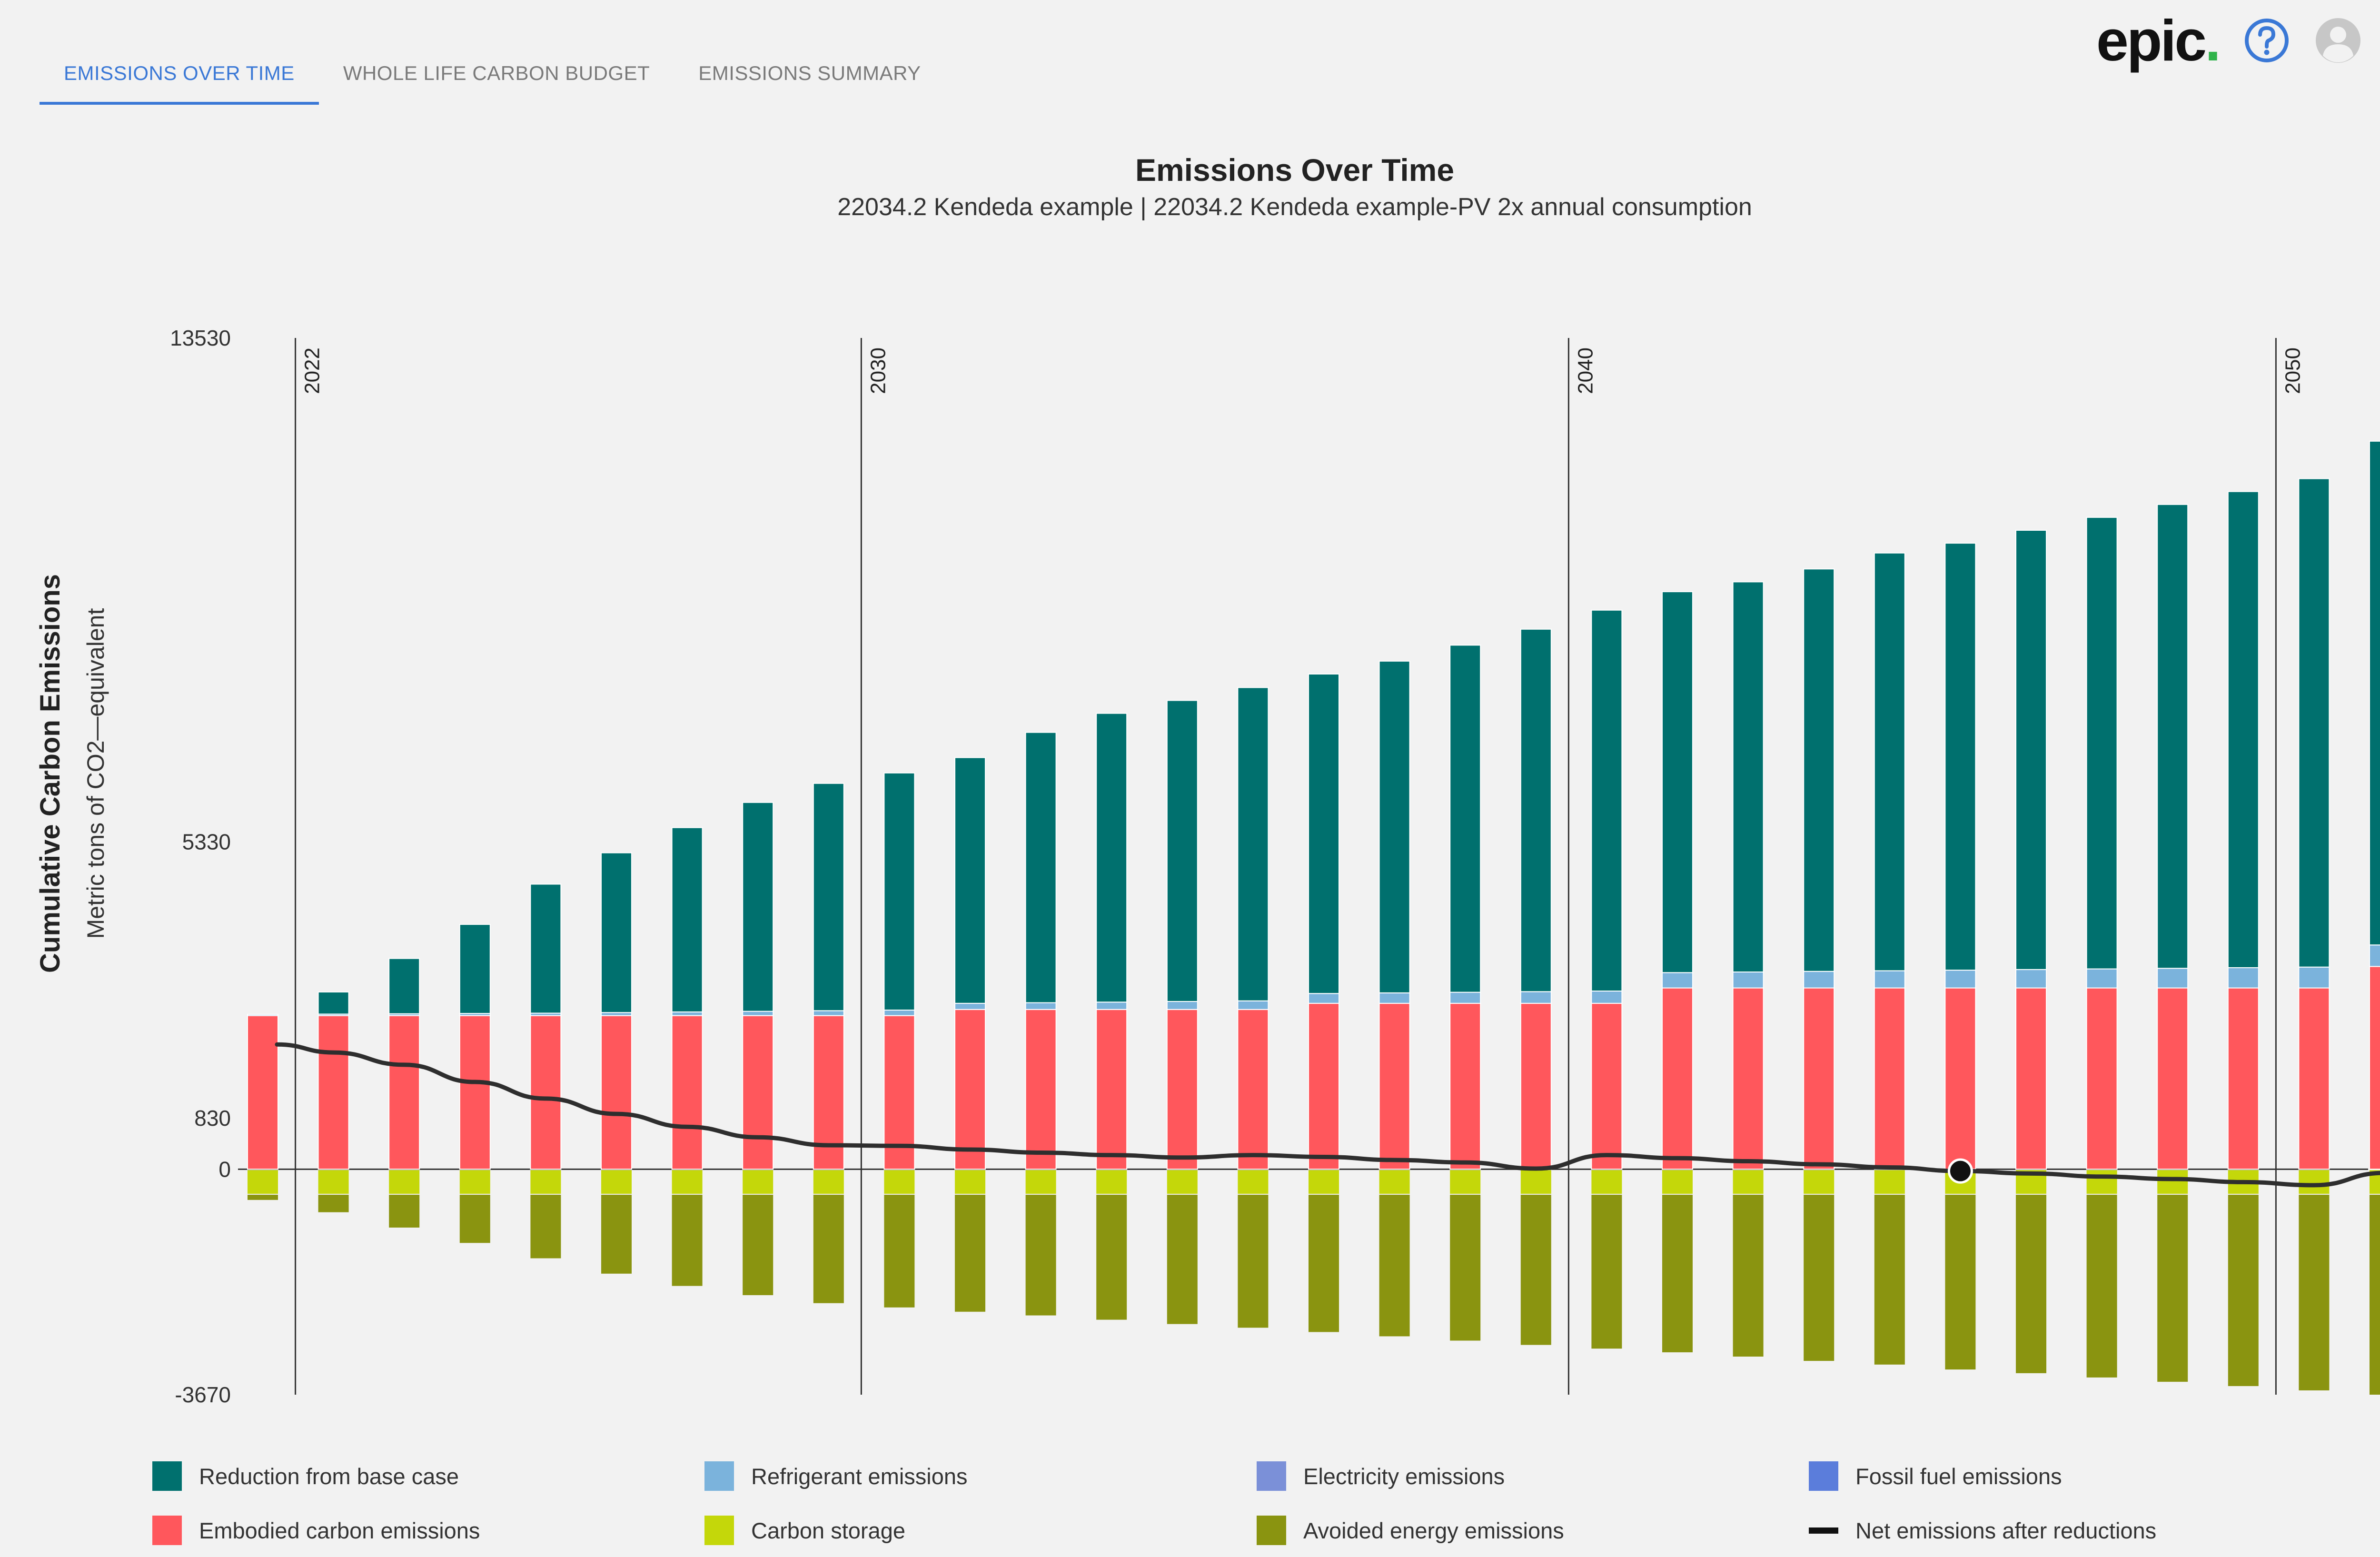  Describe the element at coordinates (179, 80) in the screenshot. I see `tab-emissions-over-time: EMISSIONS OVER TIME` at that location.